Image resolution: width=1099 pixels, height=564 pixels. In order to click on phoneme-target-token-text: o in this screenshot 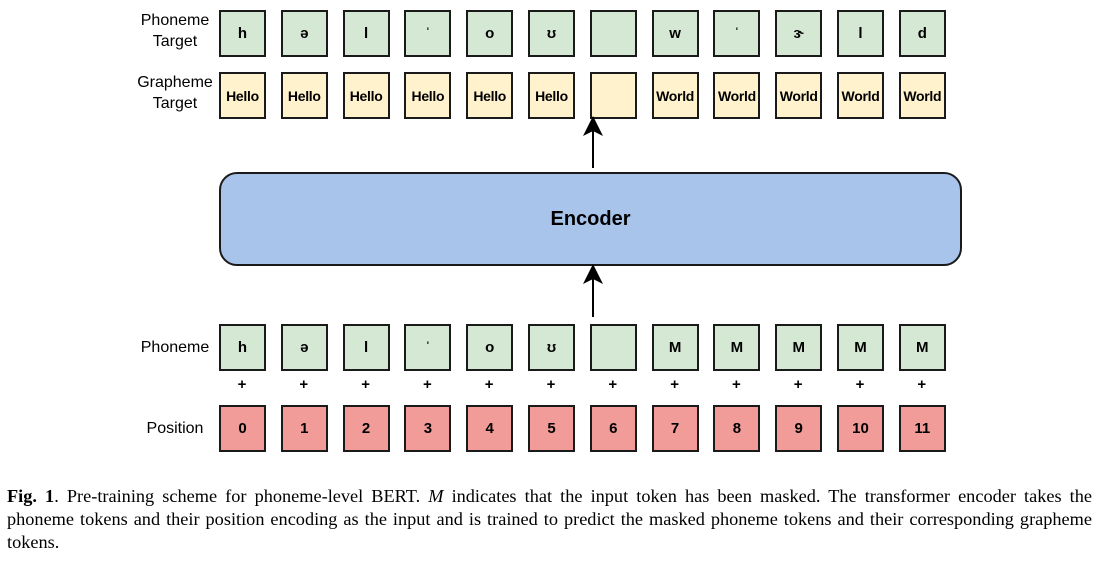, I will do `click(490, 33)`.